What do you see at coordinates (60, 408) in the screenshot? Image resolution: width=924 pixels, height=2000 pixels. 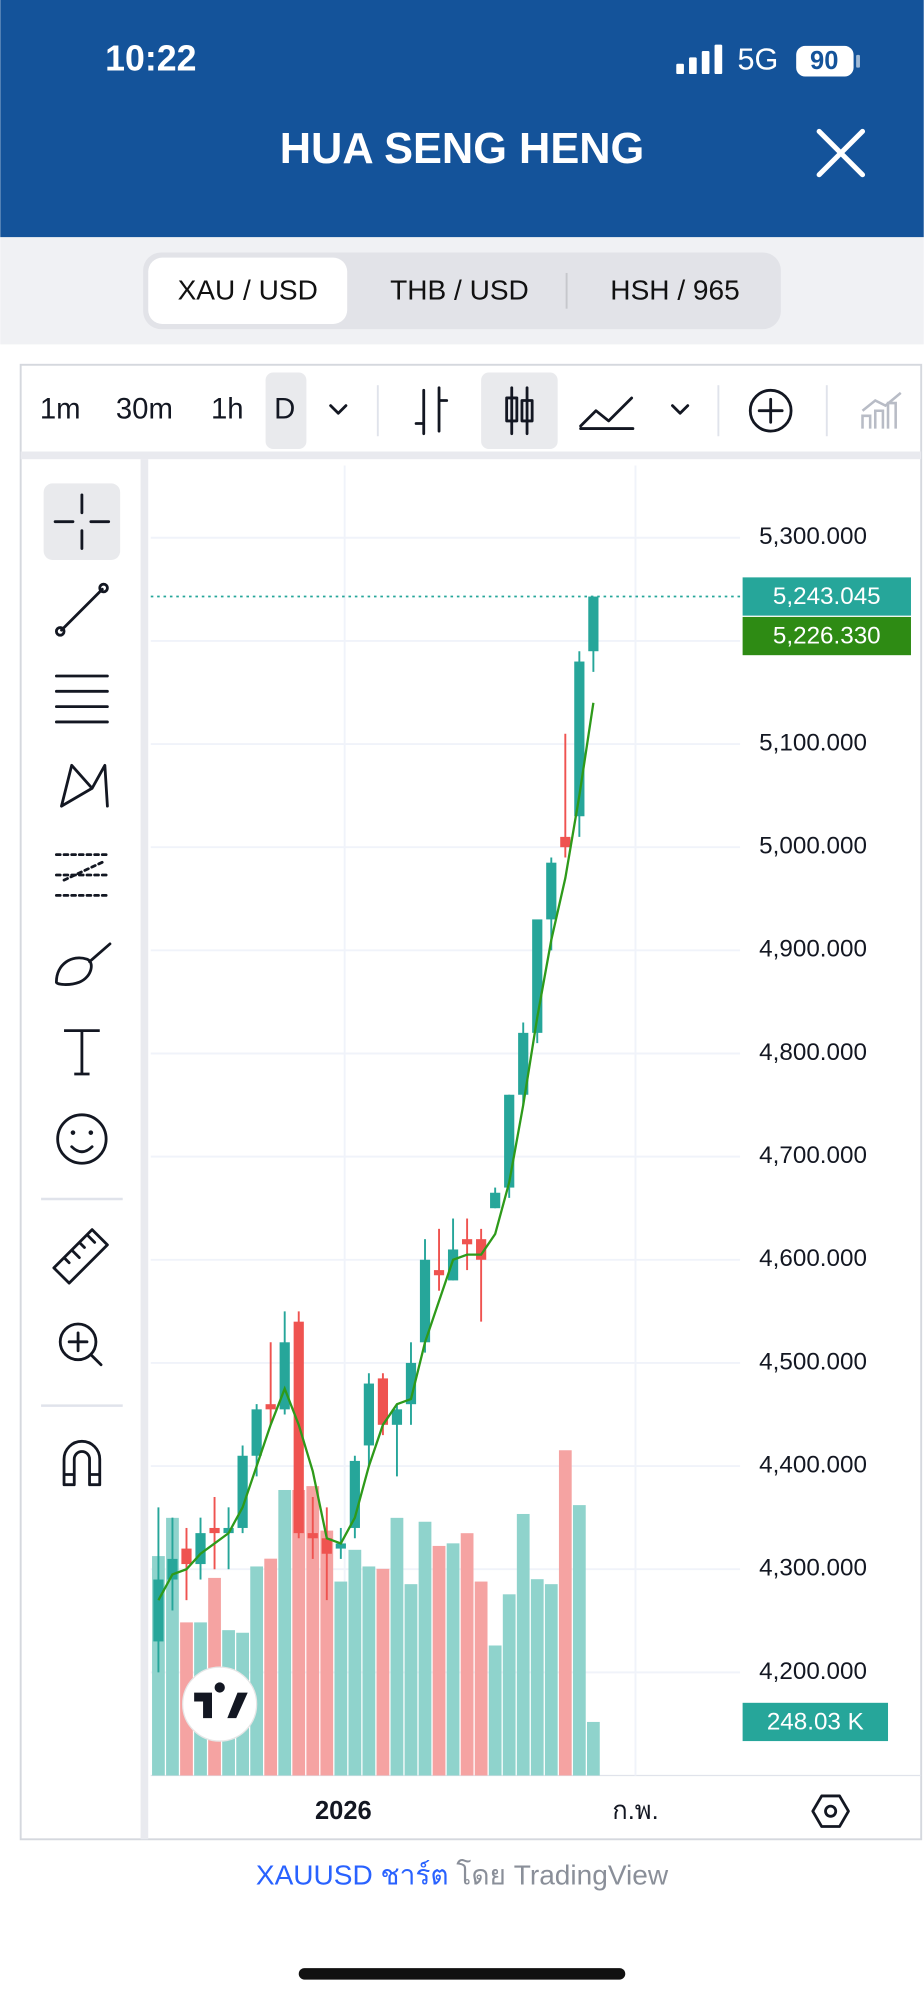 I see `interval: 1m` at bounding box center [60, 408].